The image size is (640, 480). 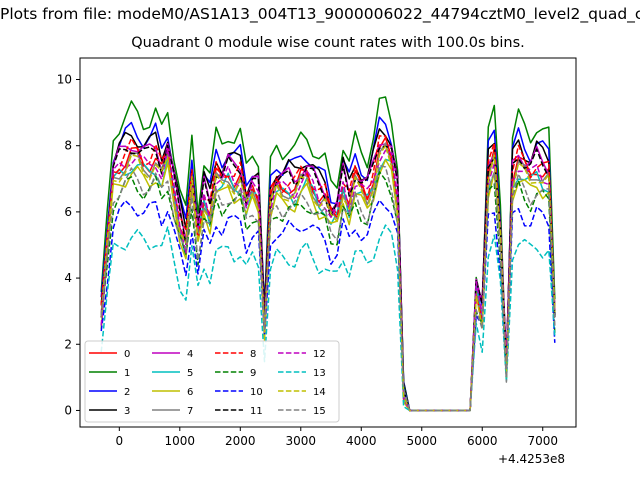 I want to click on y-tick-label: 2, so click(x=68, y=344).